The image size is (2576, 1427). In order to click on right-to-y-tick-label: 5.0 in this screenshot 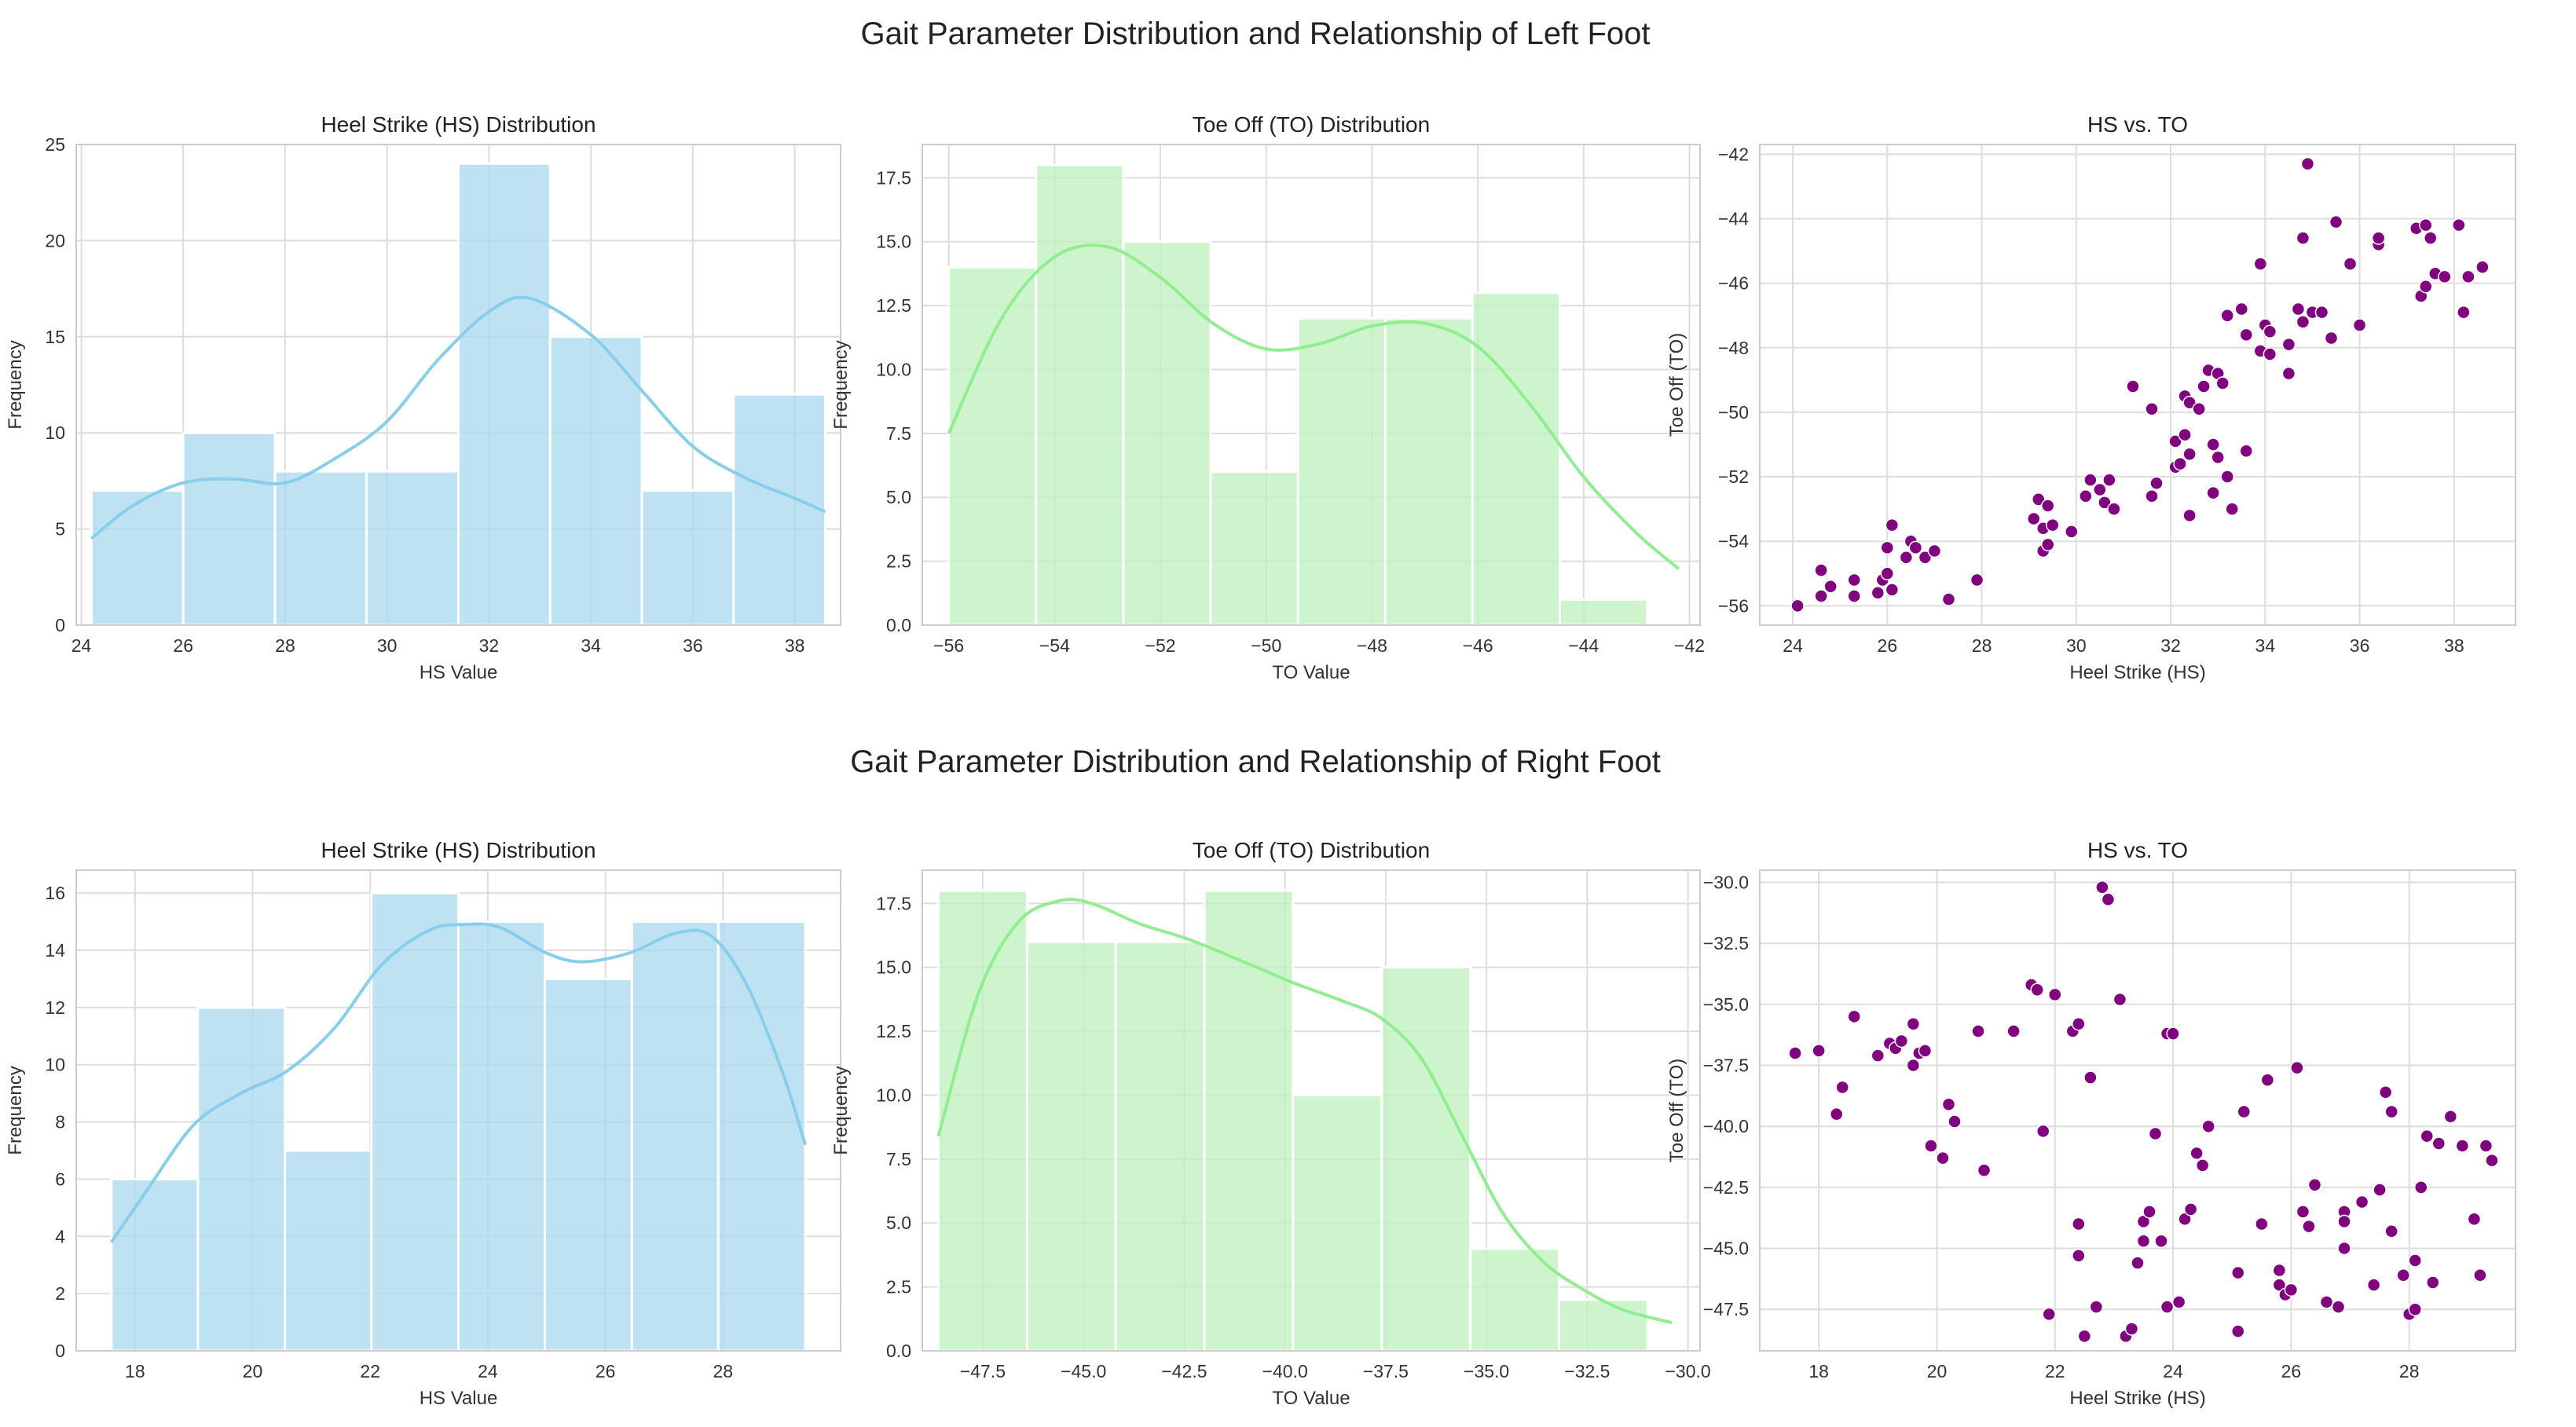, I will do `click(898, 1223)`.